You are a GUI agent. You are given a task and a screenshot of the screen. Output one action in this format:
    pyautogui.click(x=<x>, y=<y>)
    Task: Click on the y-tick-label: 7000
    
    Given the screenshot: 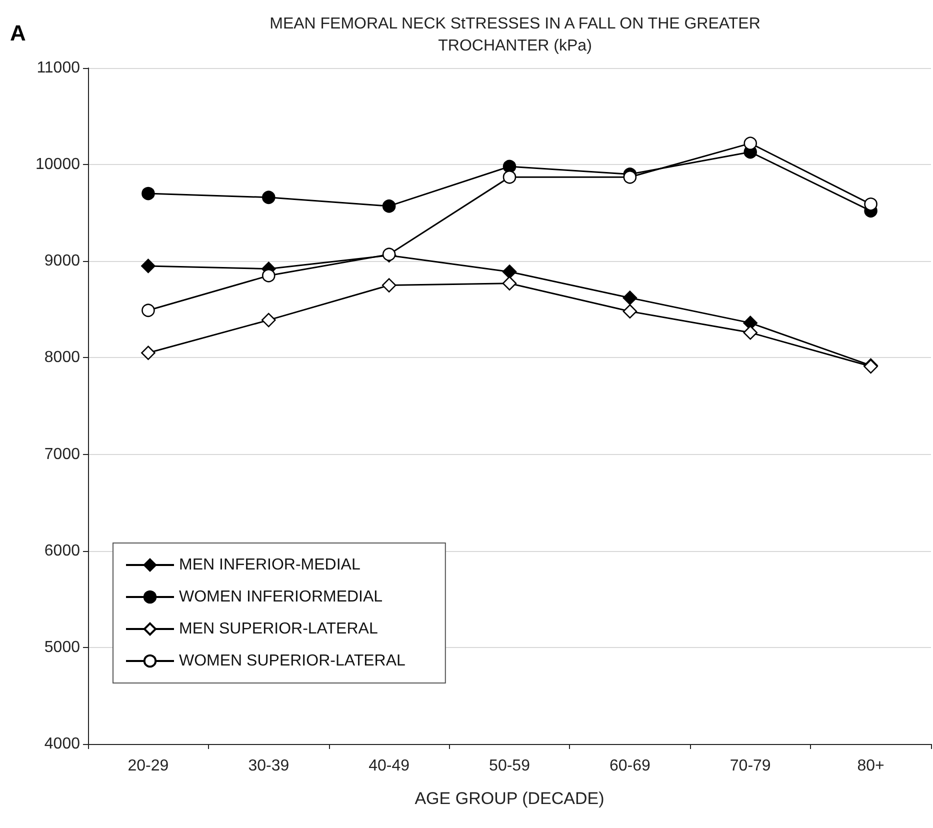 What is the action you would take?
    pyautogui.click(x=62, y=454)
    